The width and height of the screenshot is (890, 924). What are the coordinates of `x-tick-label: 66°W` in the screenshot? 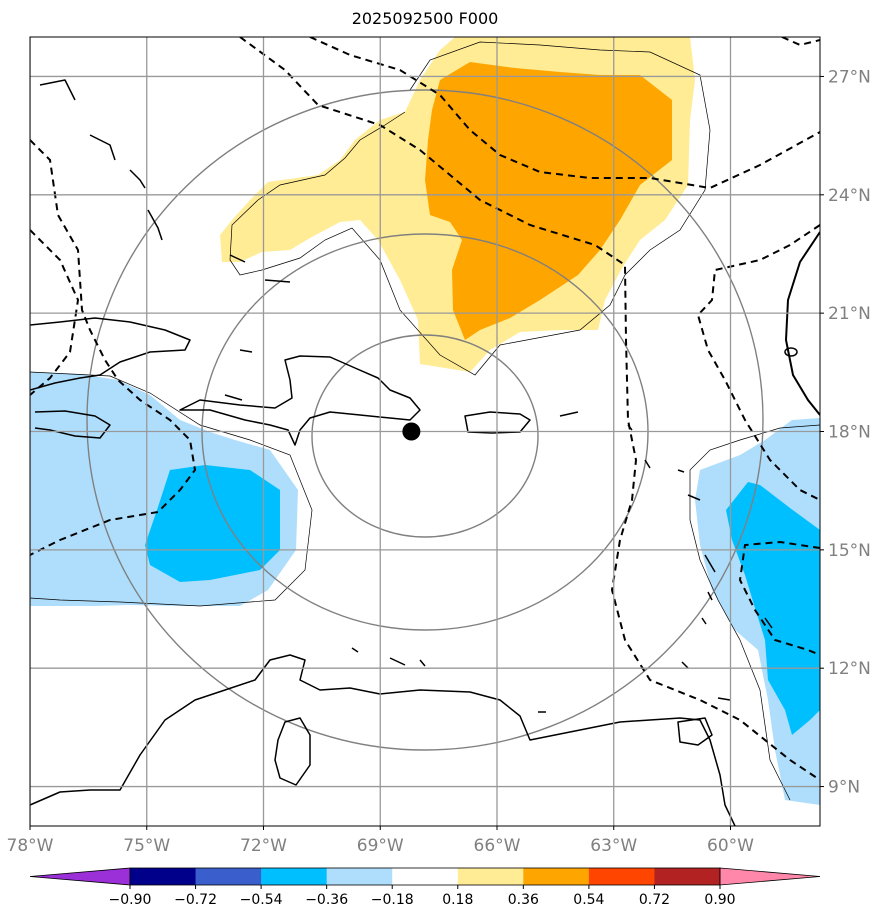 It's located at (497, 846).